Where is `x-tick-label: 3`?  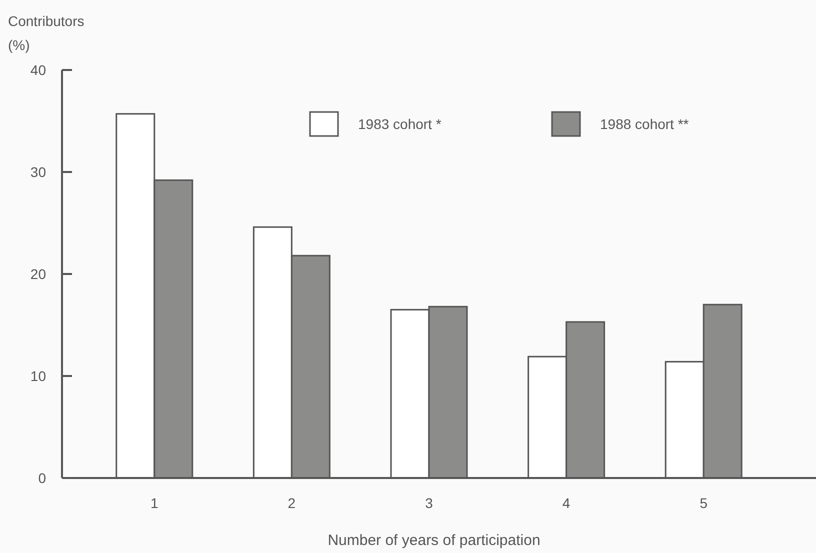
x-tick-label: 3 is located at coordinates (429, 503).